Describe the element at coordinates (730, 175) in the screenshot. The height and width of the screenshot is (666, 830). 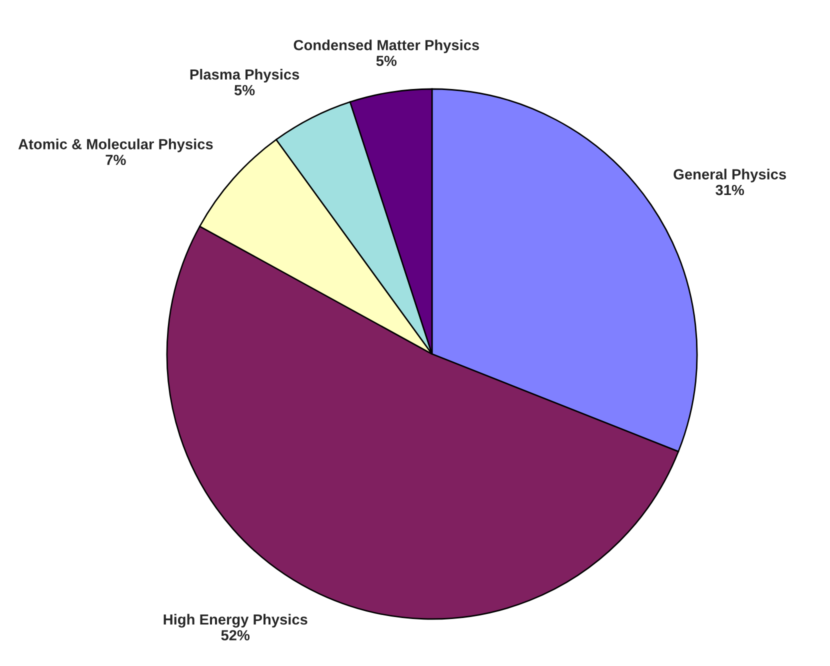
I see `slice-label: General Physics` at that location.